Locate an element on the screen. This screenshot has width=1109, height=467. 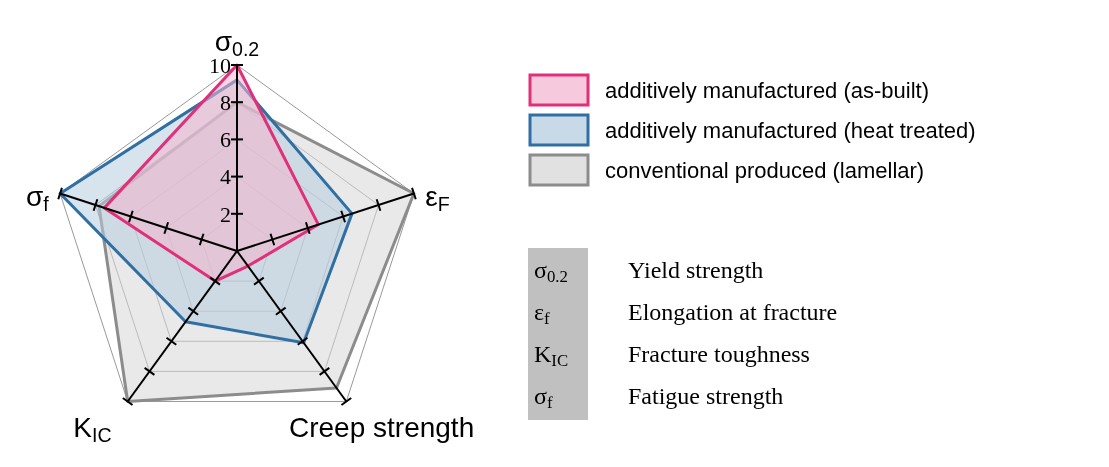
text: Elongation at fracture is located at coordinates (733, 312).